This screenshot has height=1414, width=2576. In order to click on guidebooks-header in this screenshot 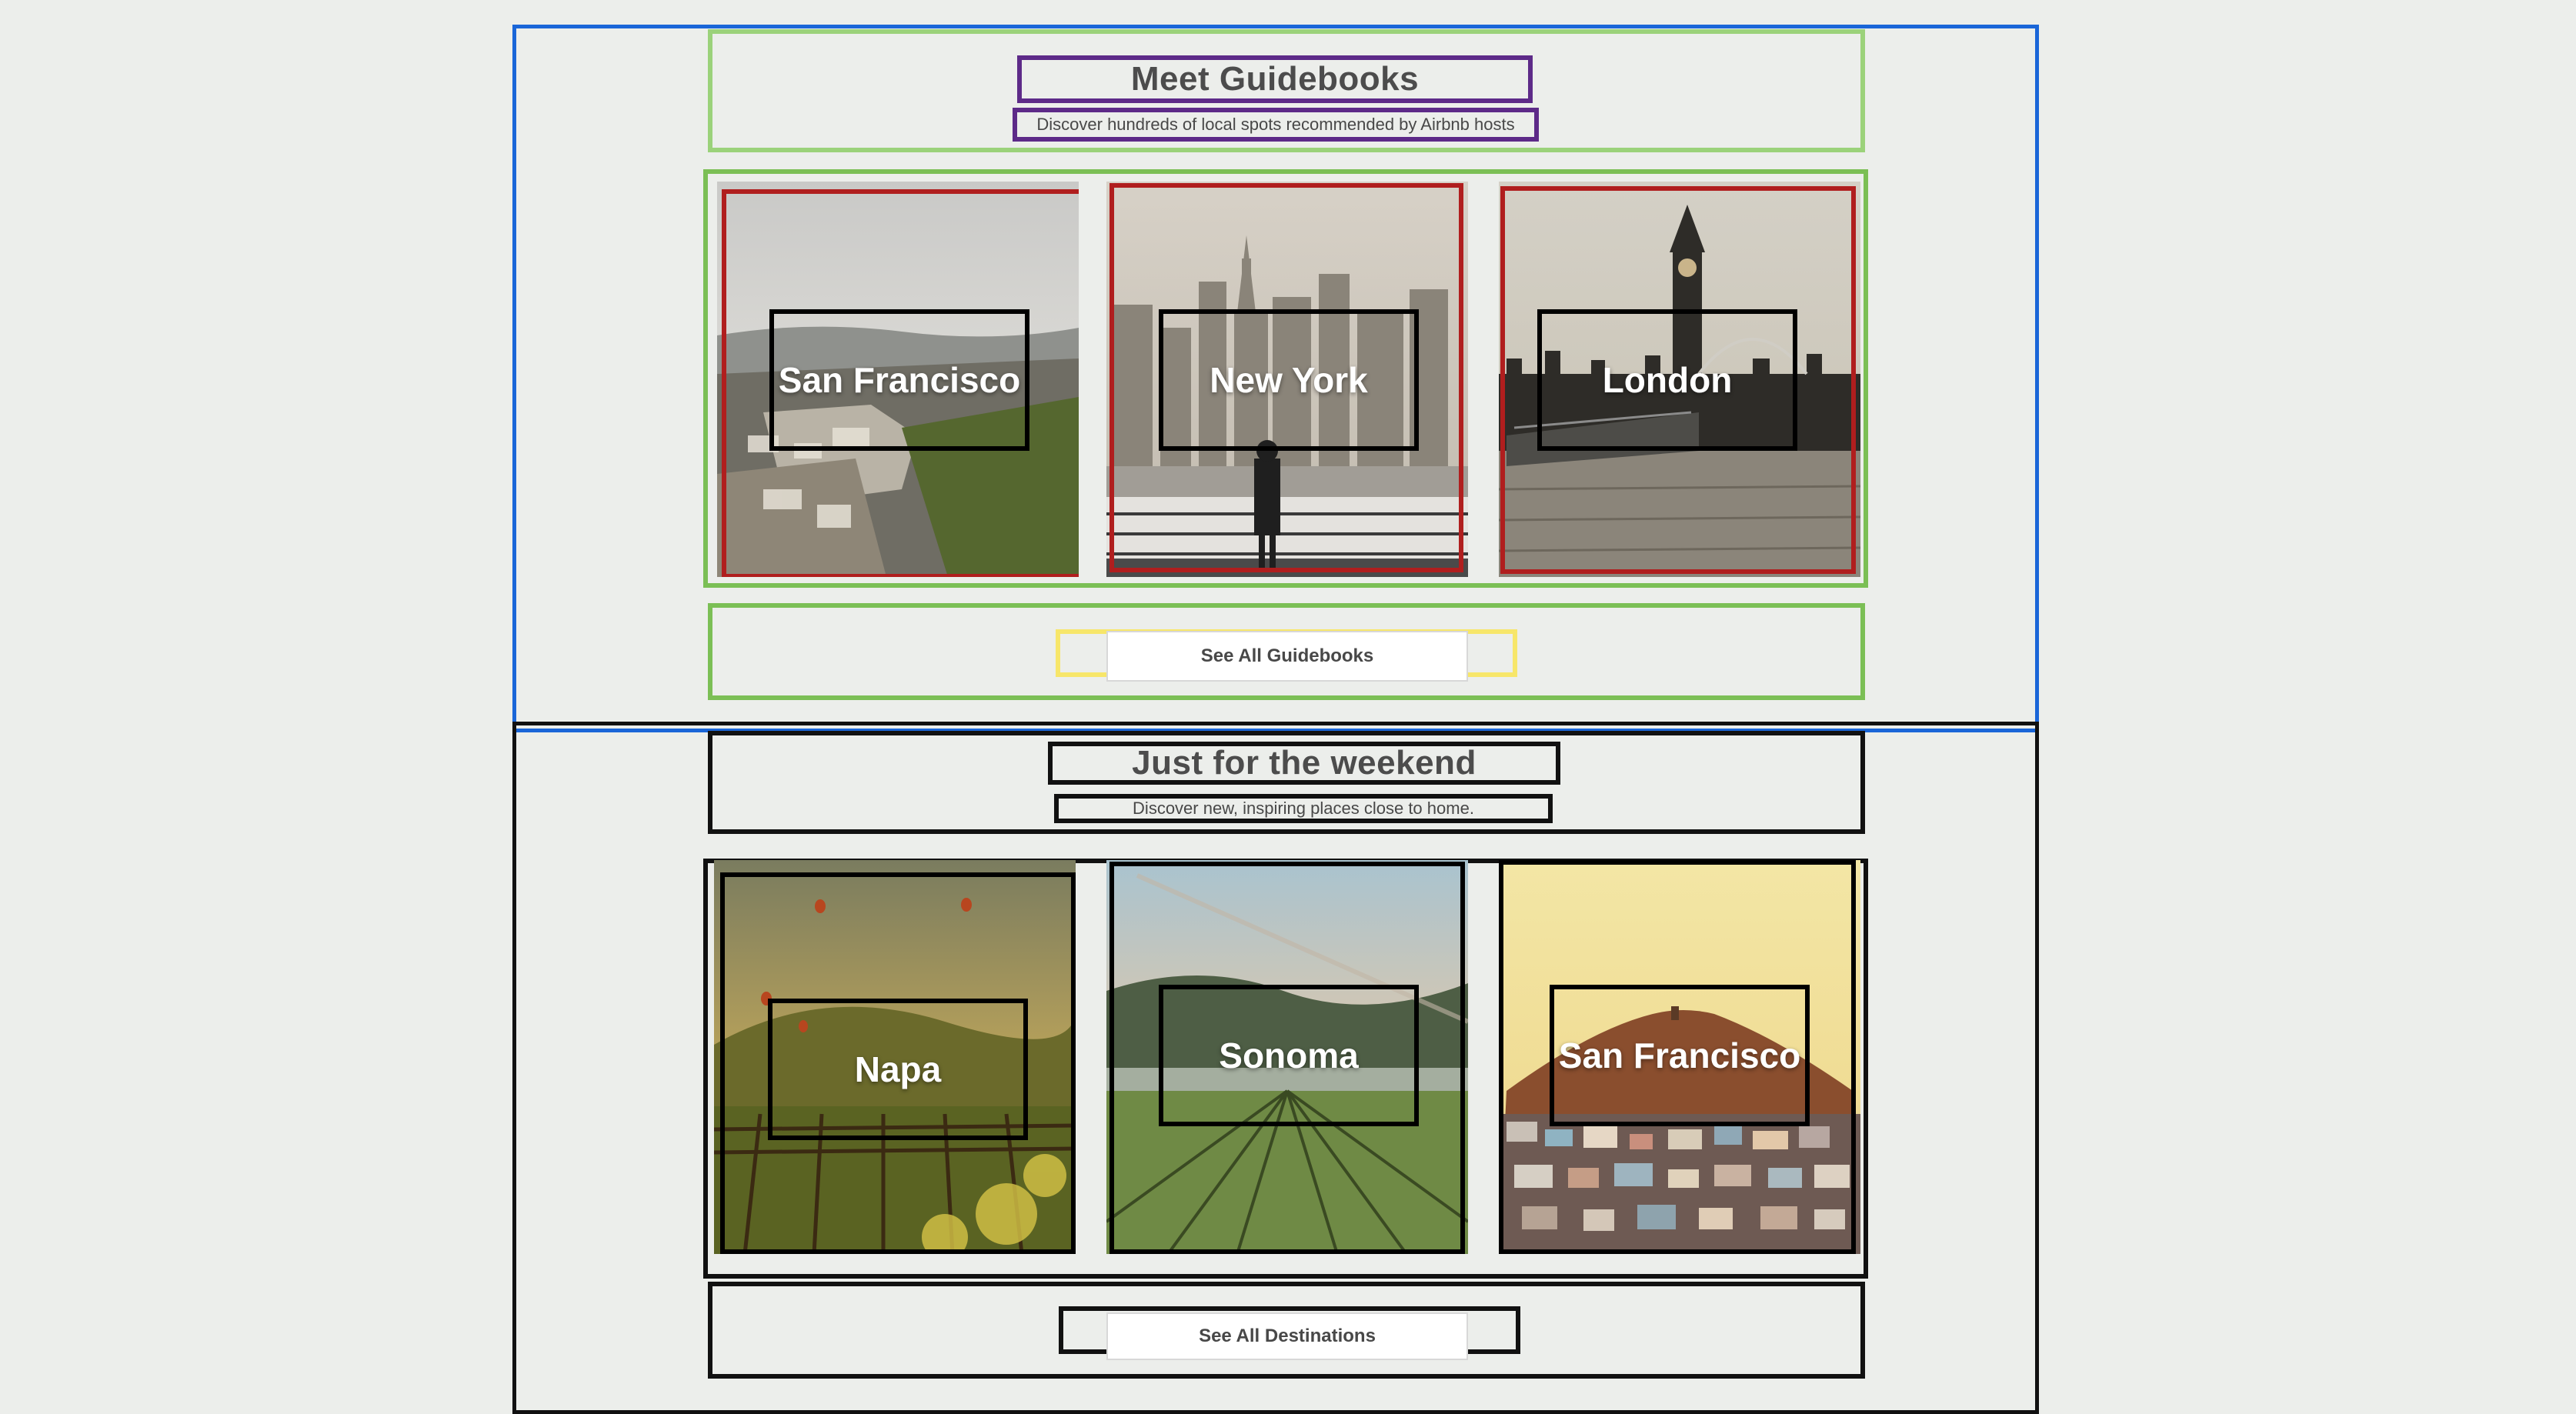, I will do `click(1286, 90)`.